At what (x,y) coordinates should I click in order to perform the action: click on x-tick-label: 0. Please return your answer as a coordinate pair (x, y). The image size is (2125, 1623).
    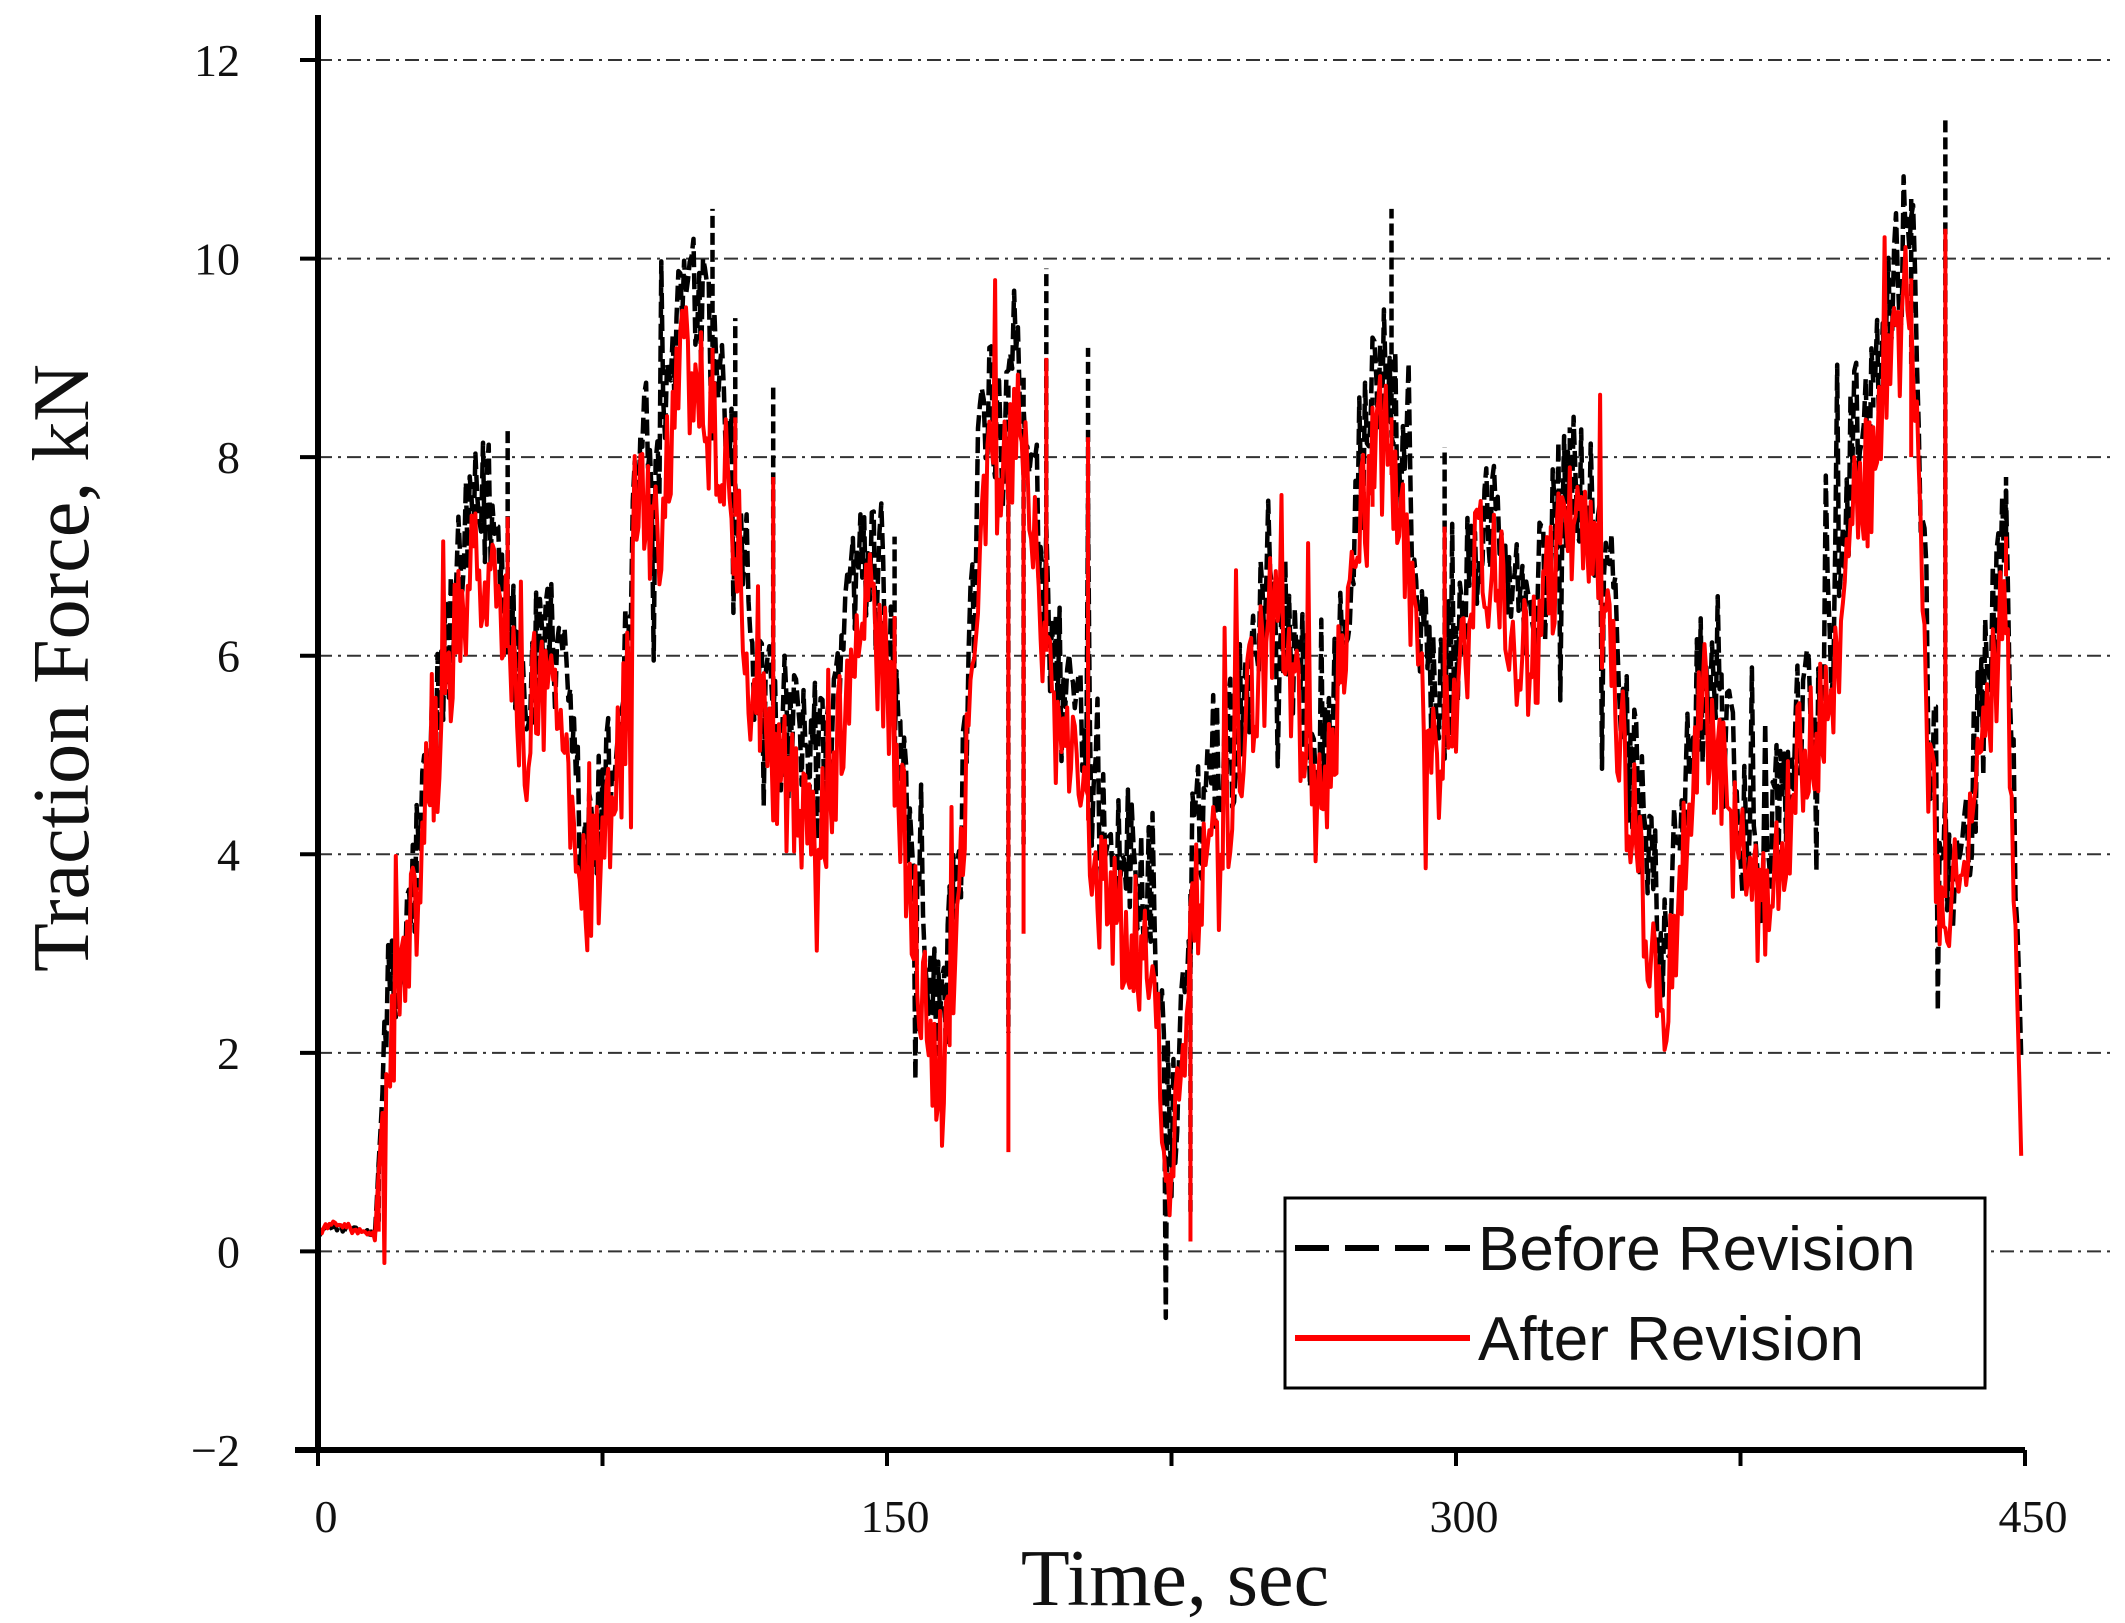
    Looking at the image, I should click on (326, 1516).